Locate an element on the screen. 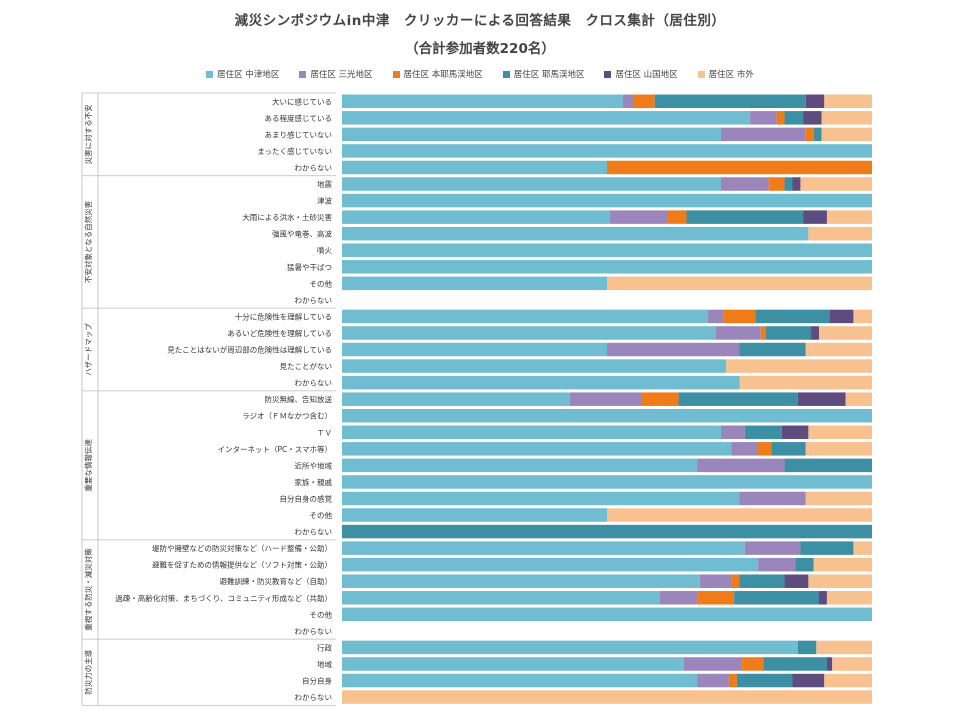  category-label: 防災無線、告知放送 is located at coordinates (299, 399).